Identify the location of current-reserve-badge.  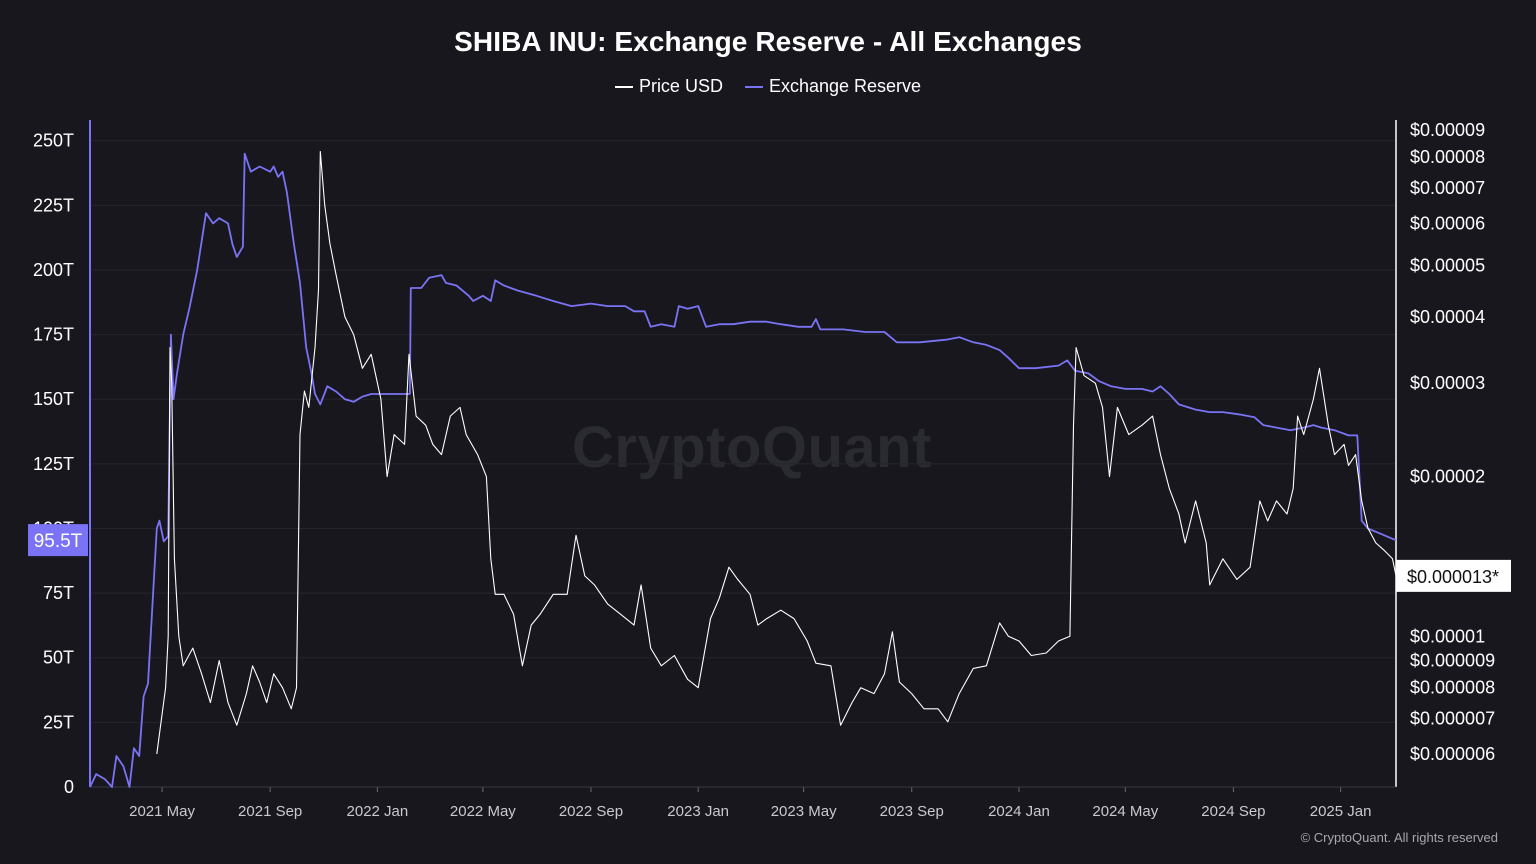
(58, 540).